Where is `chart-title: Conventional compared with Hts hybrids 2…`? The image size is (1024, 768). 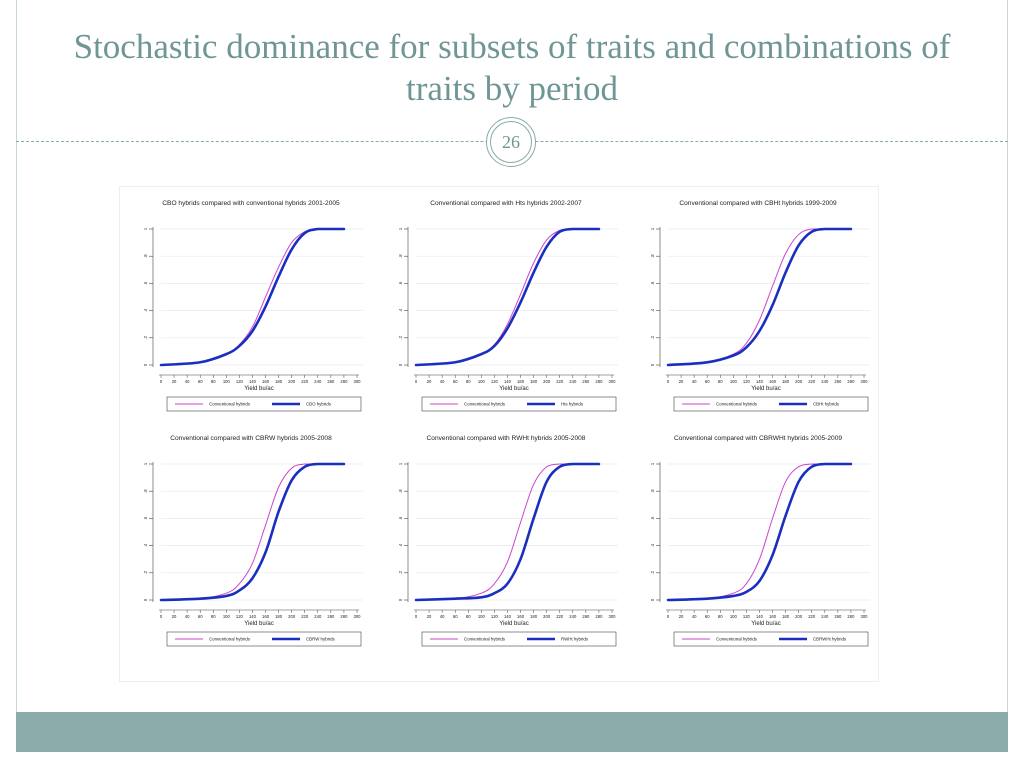 chart-title: Conventional compared with Hts hybrids 2… is located at coordinates (506, 203).